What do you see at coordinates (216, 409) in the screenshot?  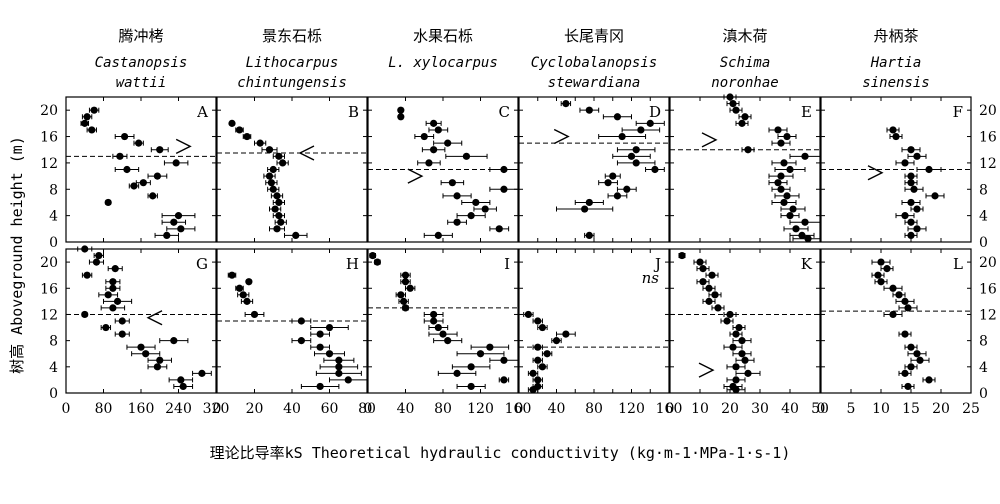 I see `x-tick-label: 320` at bounding box center [216, 409].